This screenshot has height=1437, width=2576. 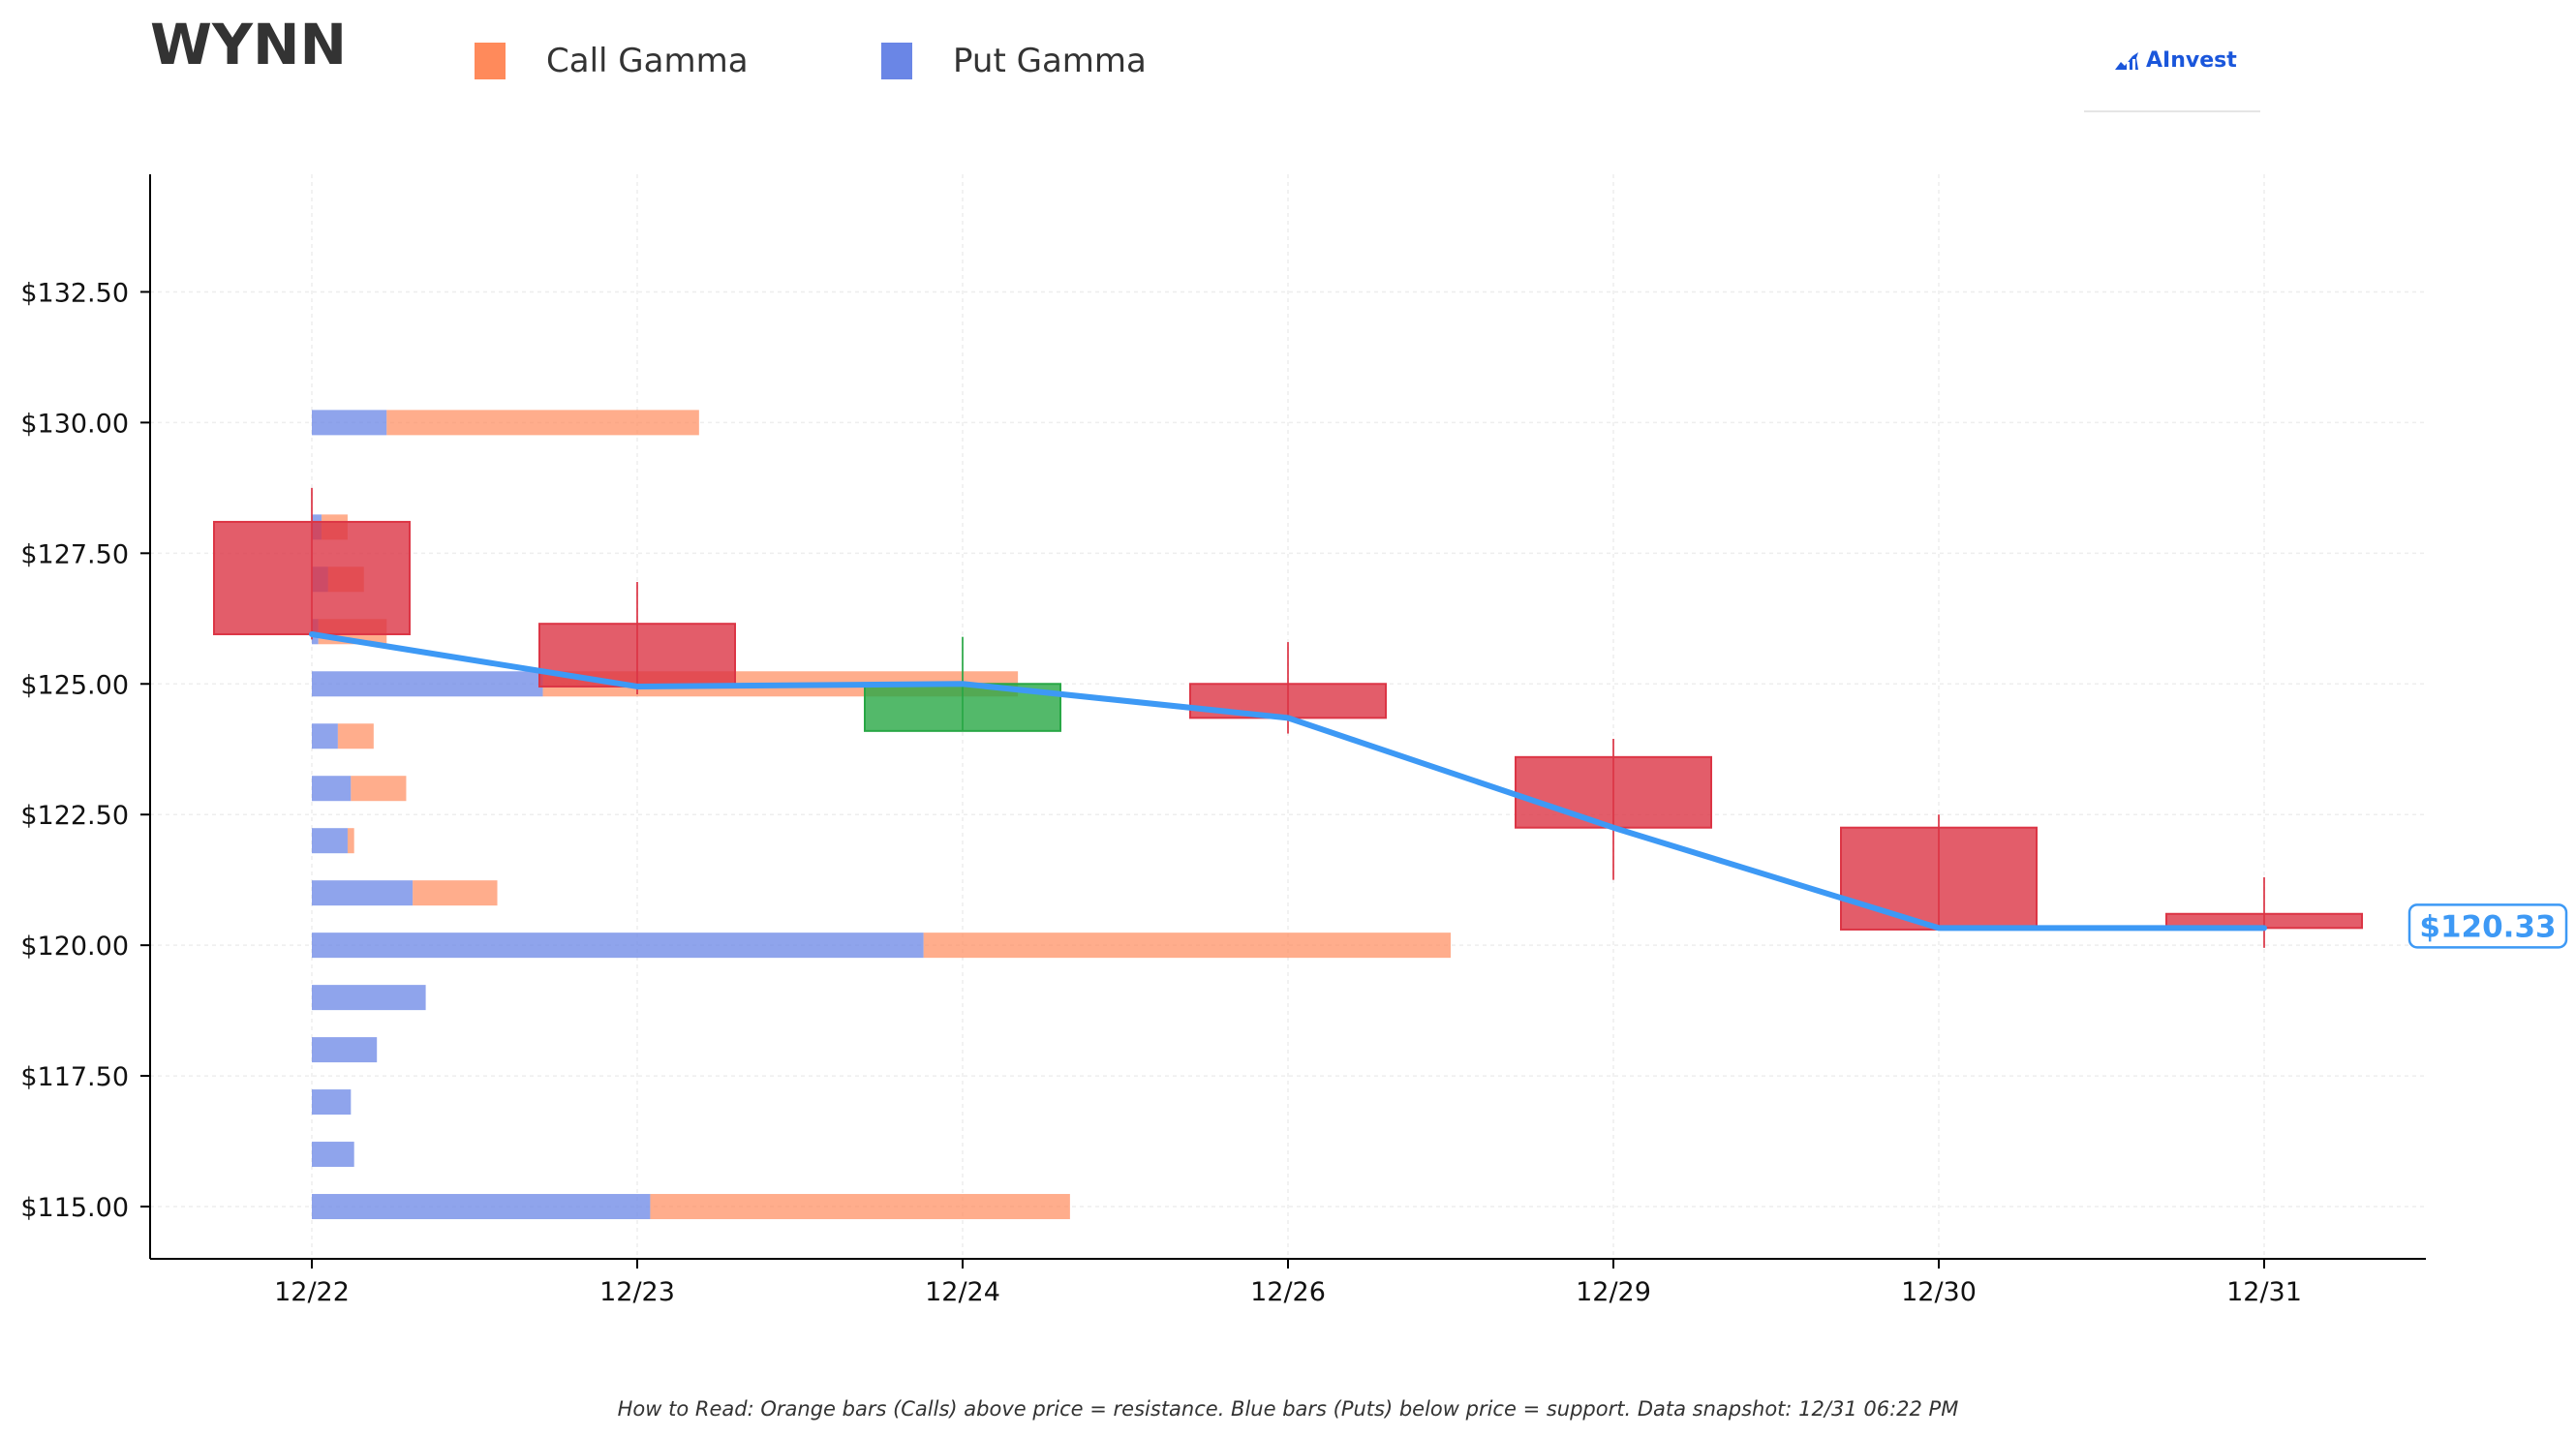 I want to click on price-tag-label: $120.33, so click(x=2487, y=927).